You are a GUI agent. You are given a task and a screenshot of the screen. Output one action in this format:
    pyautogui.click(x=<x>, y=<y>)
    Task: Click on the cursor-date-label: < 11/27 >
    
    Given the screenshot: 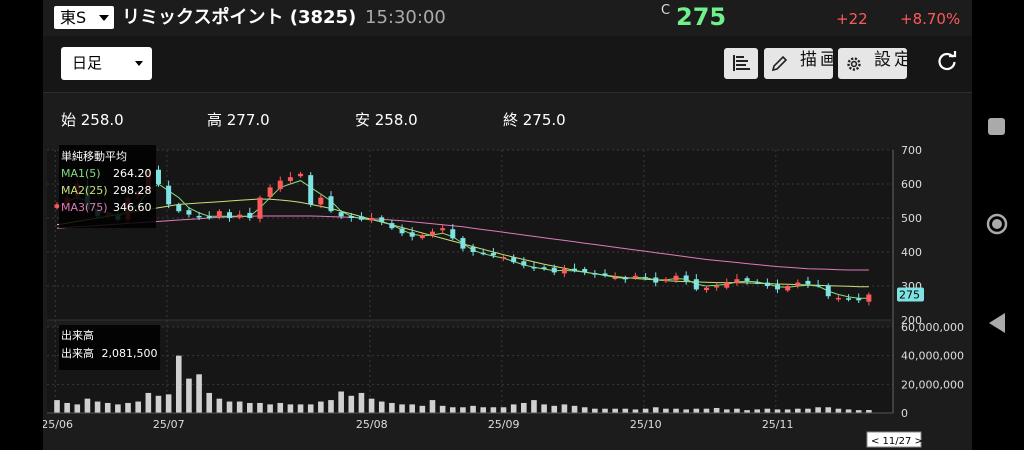 What is the action you would take?
    pyautogui.click(x=897, y=441)
    